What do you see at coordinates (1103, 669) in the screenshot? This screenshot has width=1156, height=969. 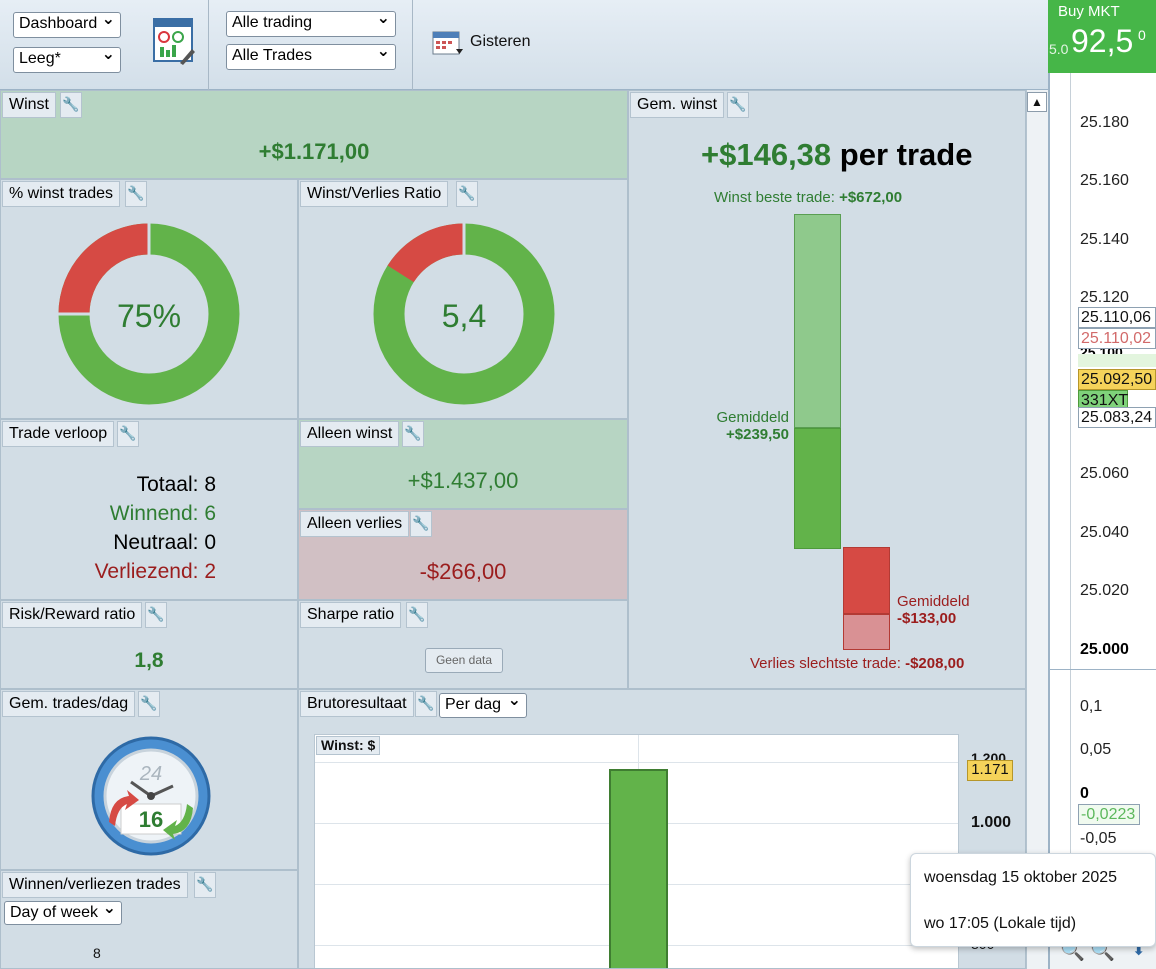 I see `pane-divider` at bounding box center [1103, 669].